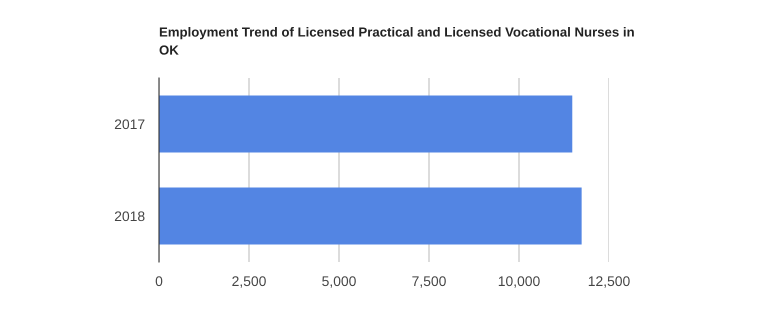 The image size is (770, 335). Describe the element at coordinates (429, 282) in the screenshot. I see `x-tick-label: 7,500` at that location.